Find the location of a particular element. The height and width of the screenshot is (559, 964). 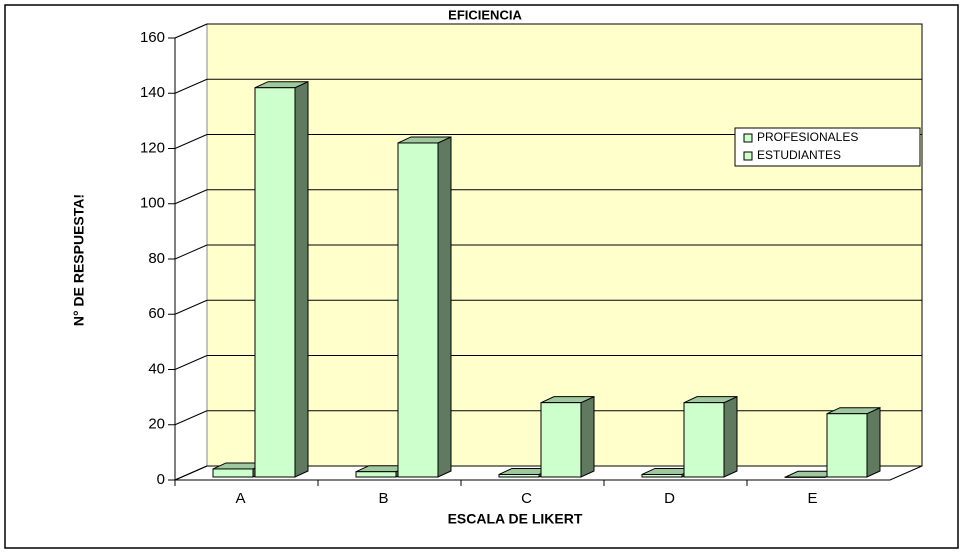

y-tick-label: 0 is located at coordinates (161, 479).